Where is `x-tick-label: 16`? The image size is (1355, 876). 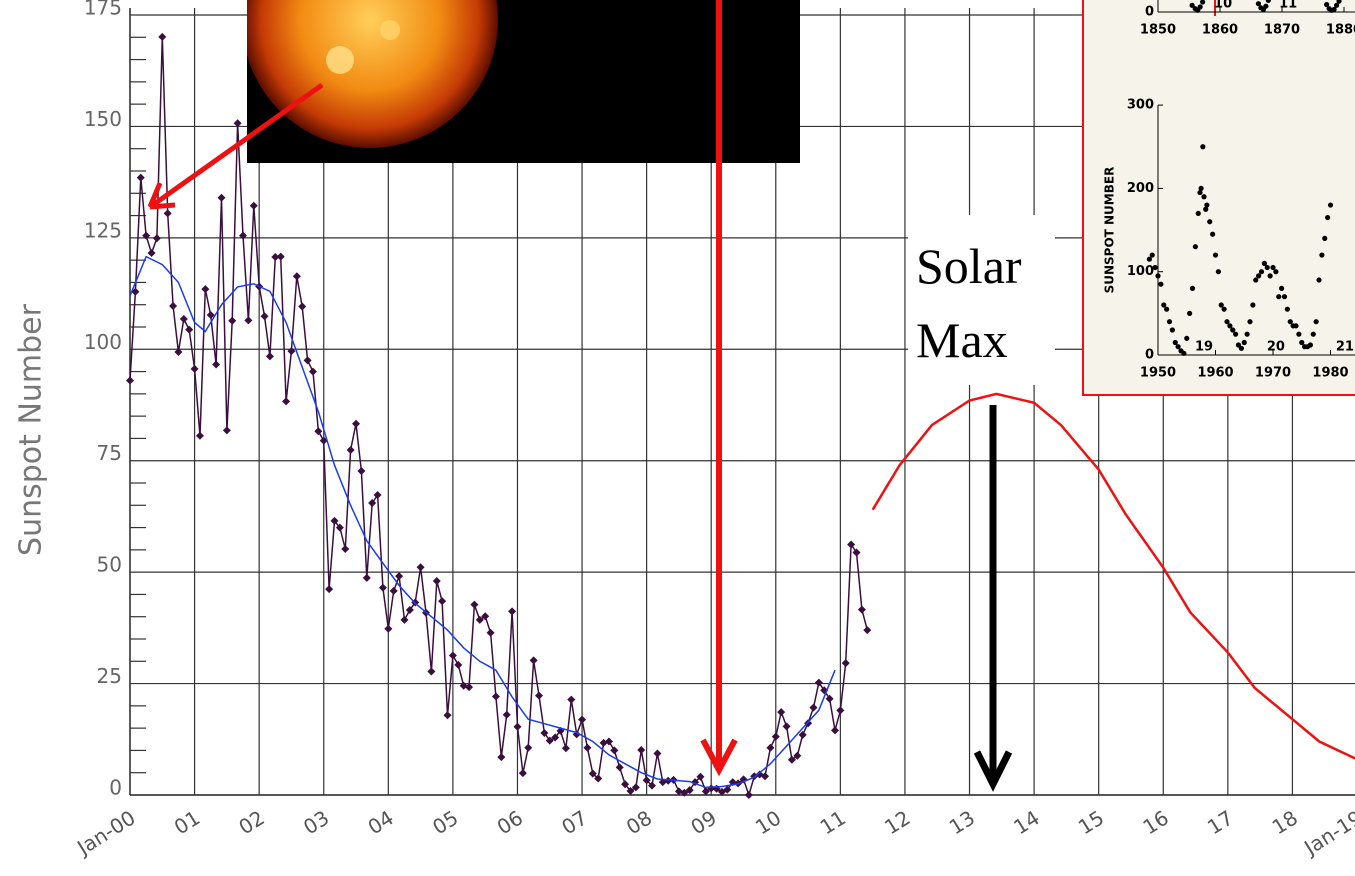
x-tick-label: 16 is located at coordinates (1156, 823).